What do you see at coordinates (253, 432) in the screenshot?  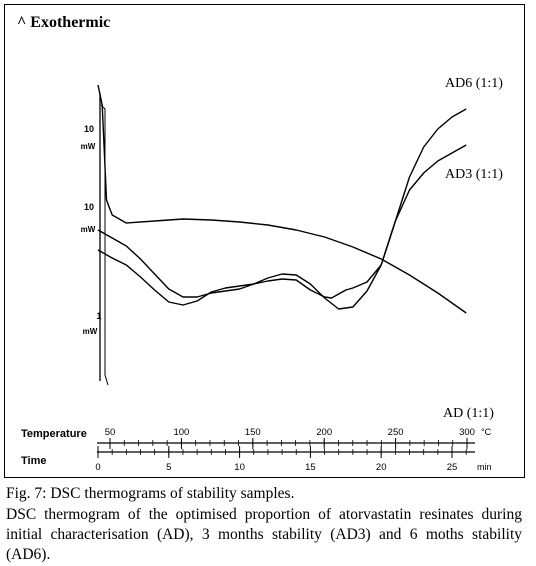 I see `temperature-tick-label: 150` at bounding box center [253, 432].